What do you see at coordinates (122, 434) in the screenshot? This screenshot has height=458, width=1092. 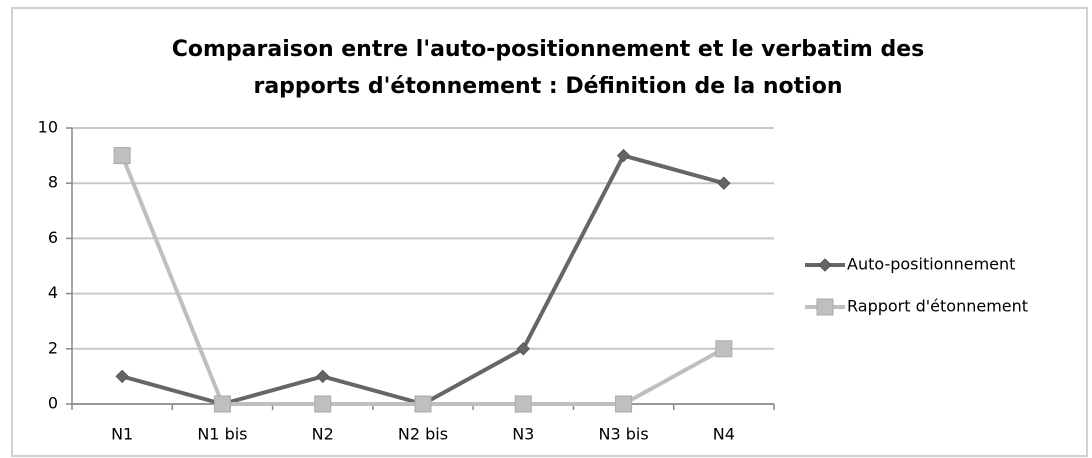 I see `x-tick-label: N1` at bounding box center [122, 434].